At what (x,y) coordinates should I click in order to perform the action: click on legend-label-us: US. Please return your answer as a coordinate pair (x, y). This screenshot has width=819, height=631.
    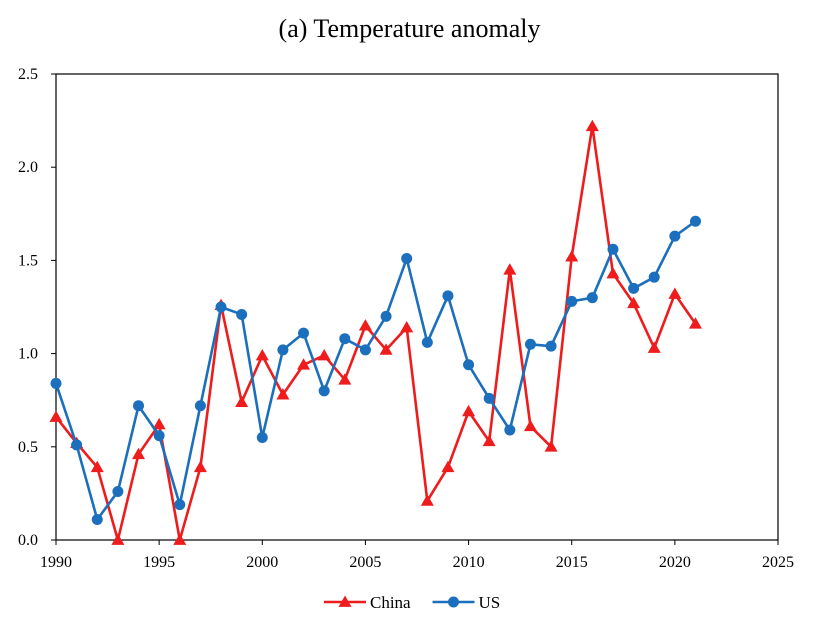
    Looking at the image, I should click on (490, 602).